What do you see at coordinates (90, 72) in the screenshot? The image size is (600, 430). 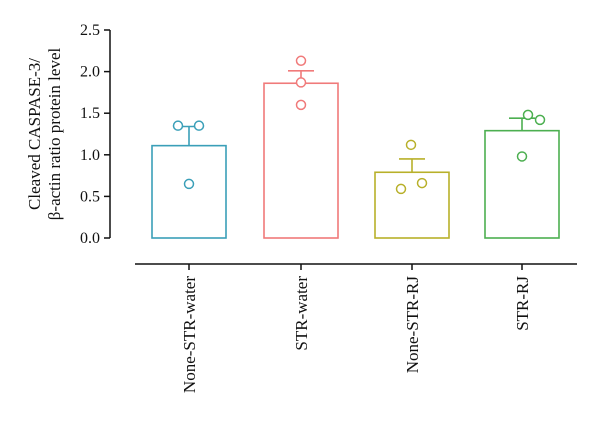 I see `y-tick-label: 2.0` at bounding box center [90, 72].